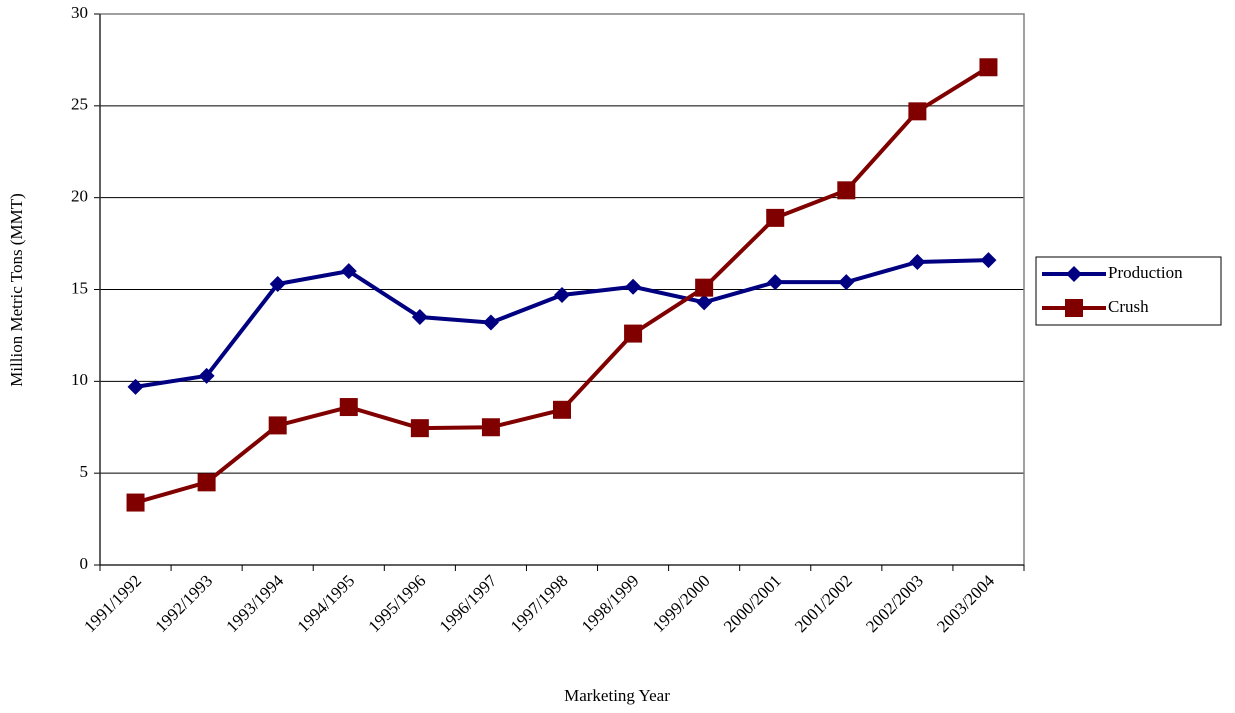  Describe the element at coordinates (1145, 272) in the screenshot. I see `legend-label: Production` at that location.